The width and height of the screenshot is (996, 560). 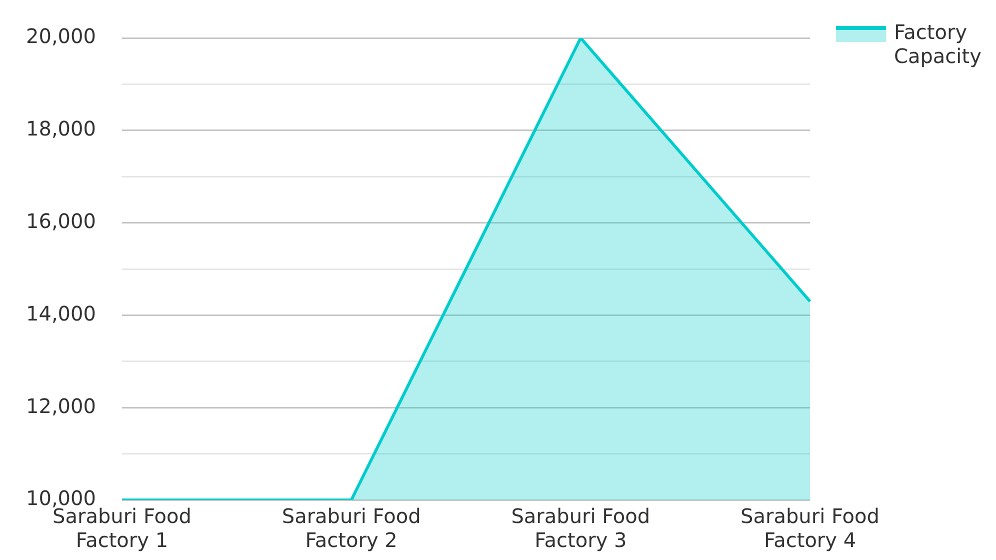 I want to click on legend-label: Factory Capacity, so click(x=938, y=44).